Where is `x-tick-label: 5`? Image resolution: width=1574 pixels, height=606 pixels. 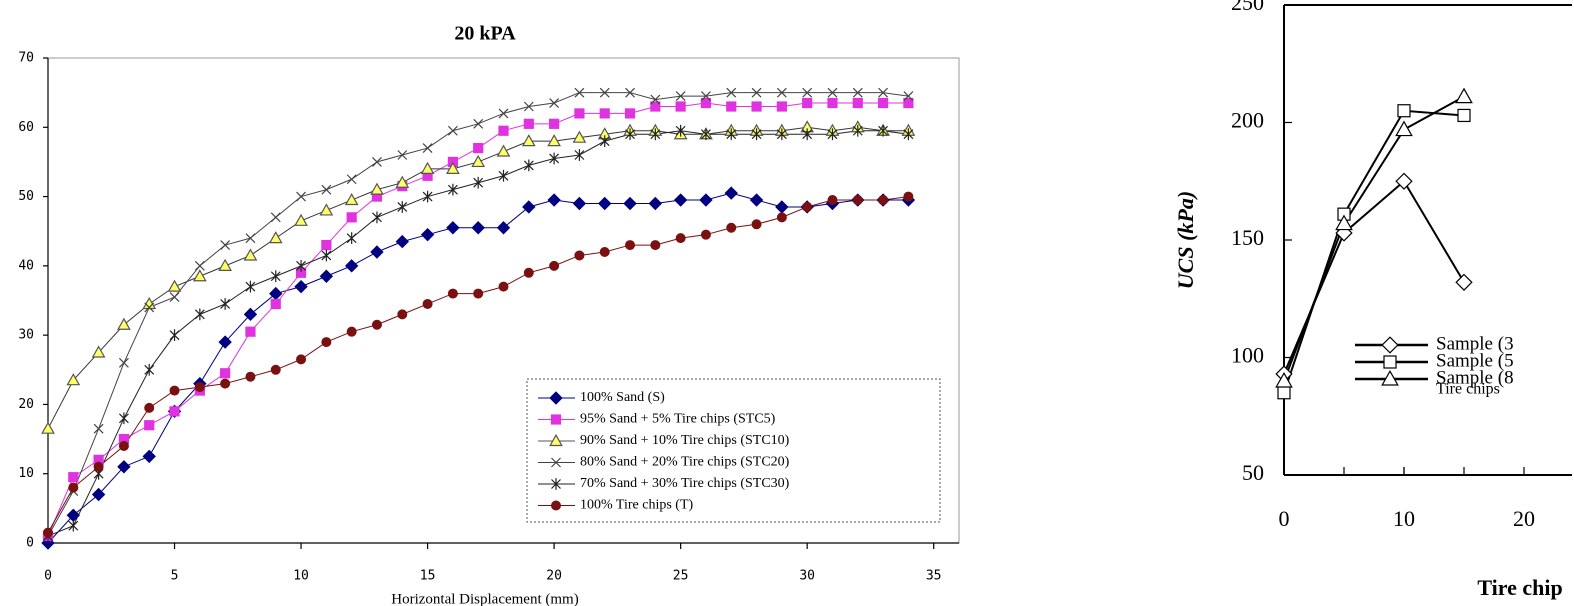
x-tick-label: 5 is located at coordinates (175, 576).